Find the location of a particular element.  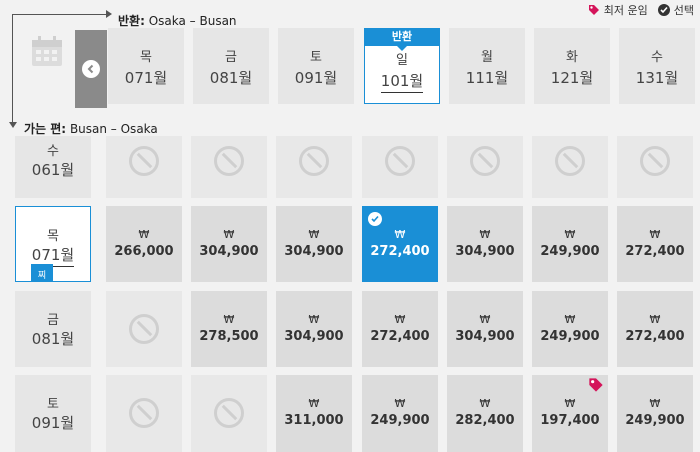

outbound-route-name: Busan – Osaka is located at coordinates (113, 129).